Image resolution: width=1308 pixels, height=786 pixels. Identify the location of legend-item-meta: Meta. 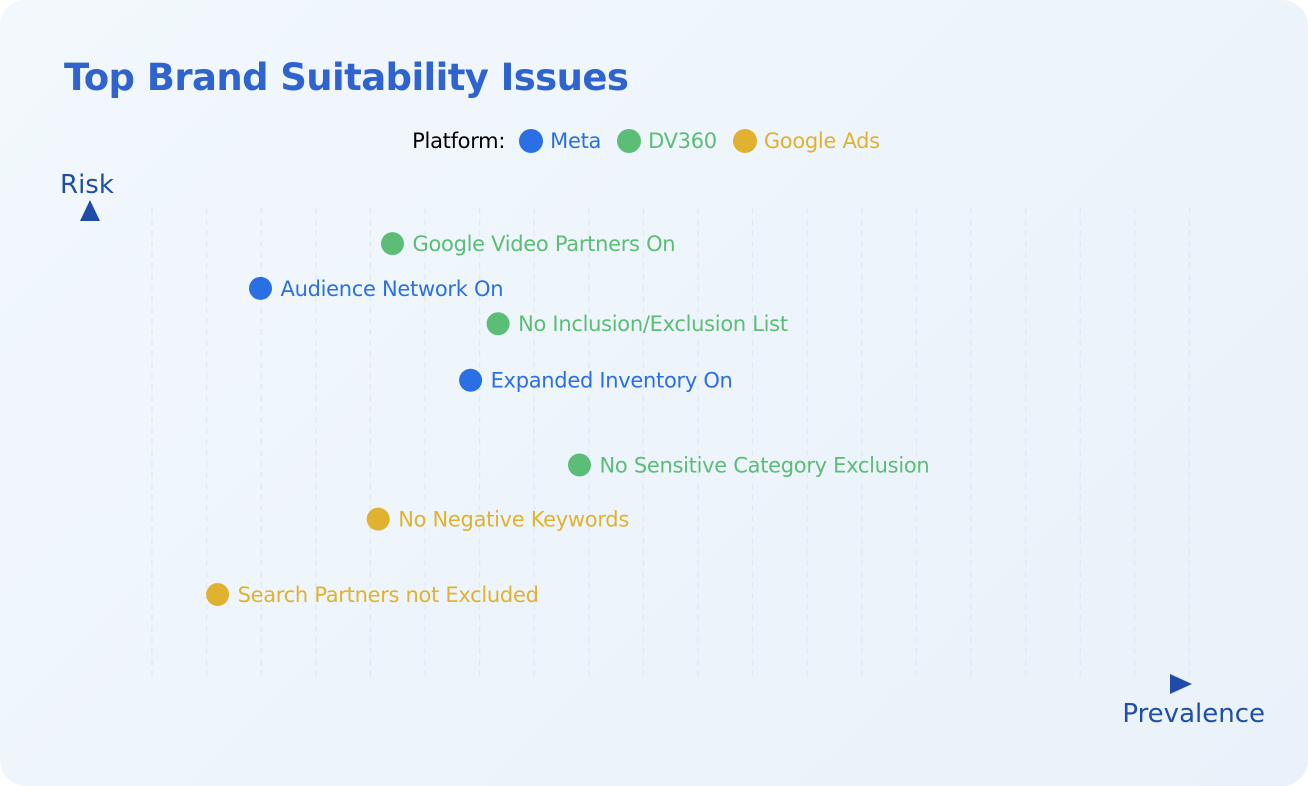
(560, 141).